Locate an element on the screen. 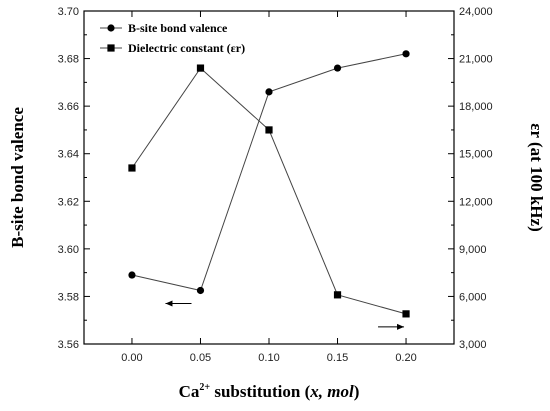 The image size is (550, 411). x-axis-title-rest: substitution ( is located at coordinates (260, 391).